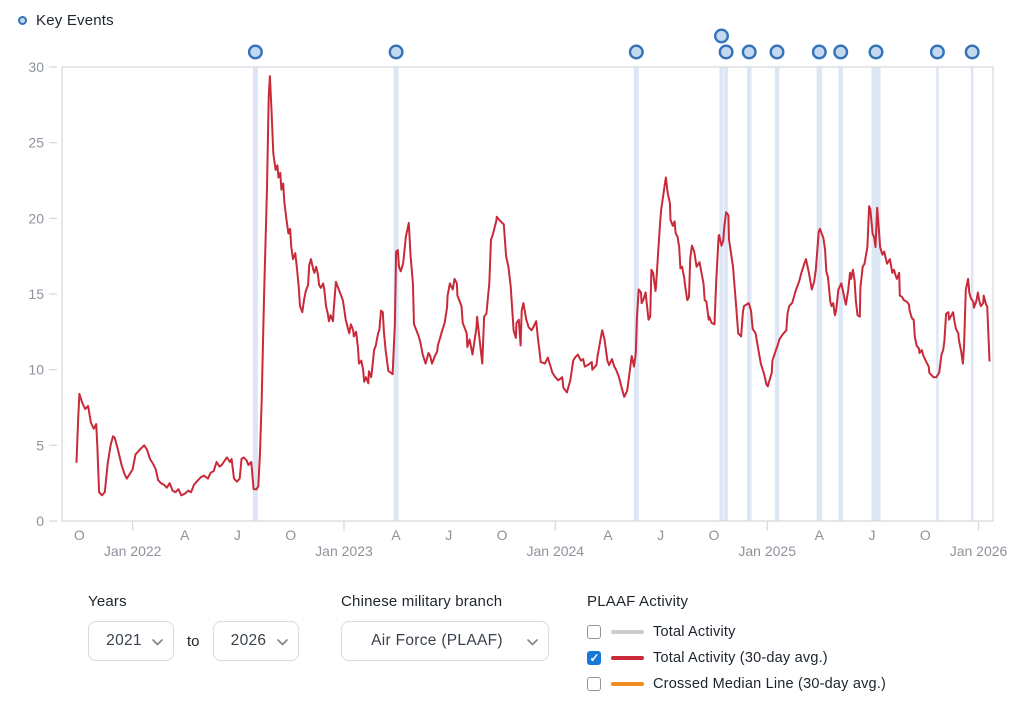 Image resolution: width=1024 pixels, height=707 pixels. I want to click on legend-label: Total Activity (30-day avg.), so click(740, 658).